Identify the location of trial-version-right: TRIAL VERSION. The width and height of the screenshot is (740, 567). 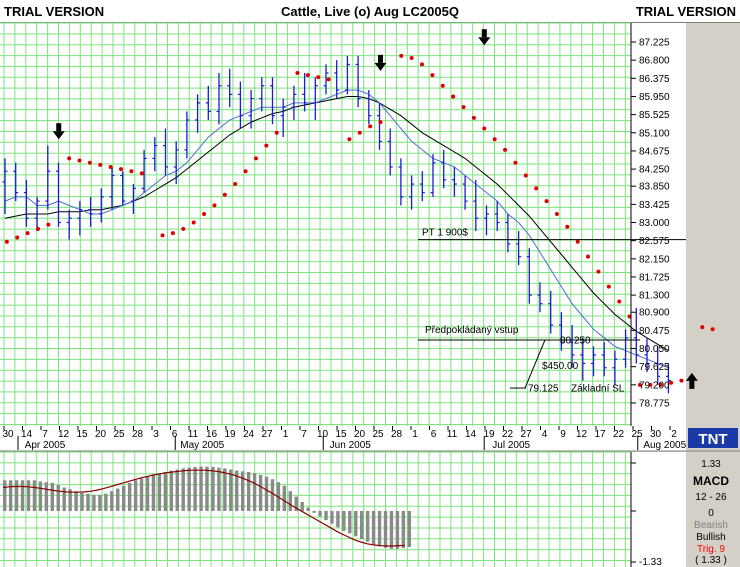
(685, 11).